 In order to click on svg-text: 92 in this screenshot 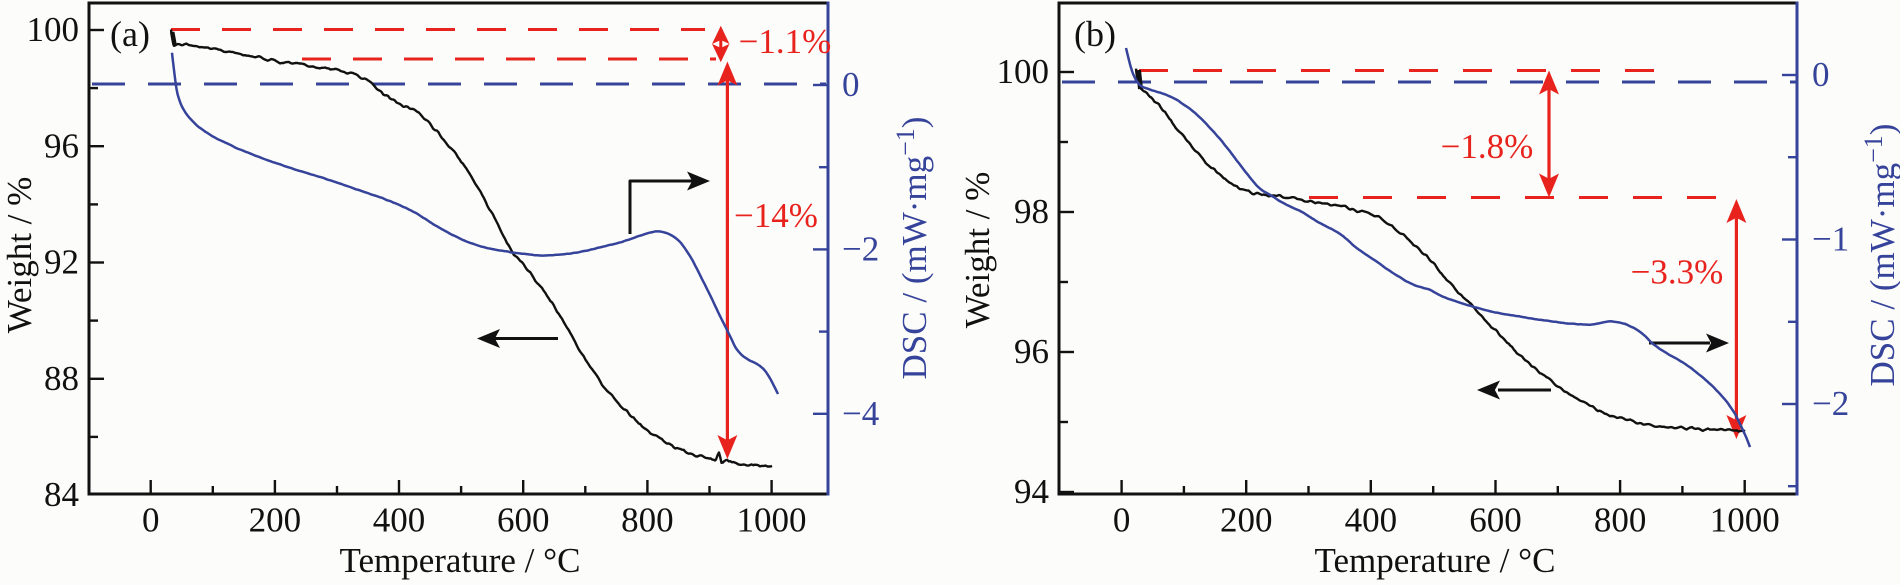, I will do `click(61, 262)`.